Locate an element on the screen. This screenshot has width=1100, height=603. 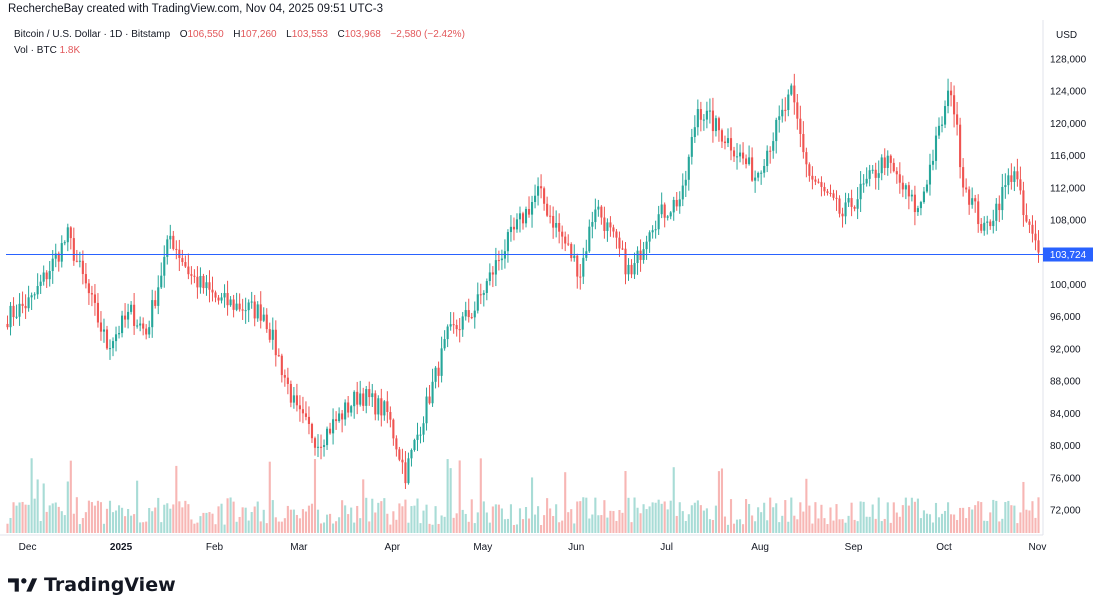
y-tick-label: 92,000 is located at coordinates (1065, 349).